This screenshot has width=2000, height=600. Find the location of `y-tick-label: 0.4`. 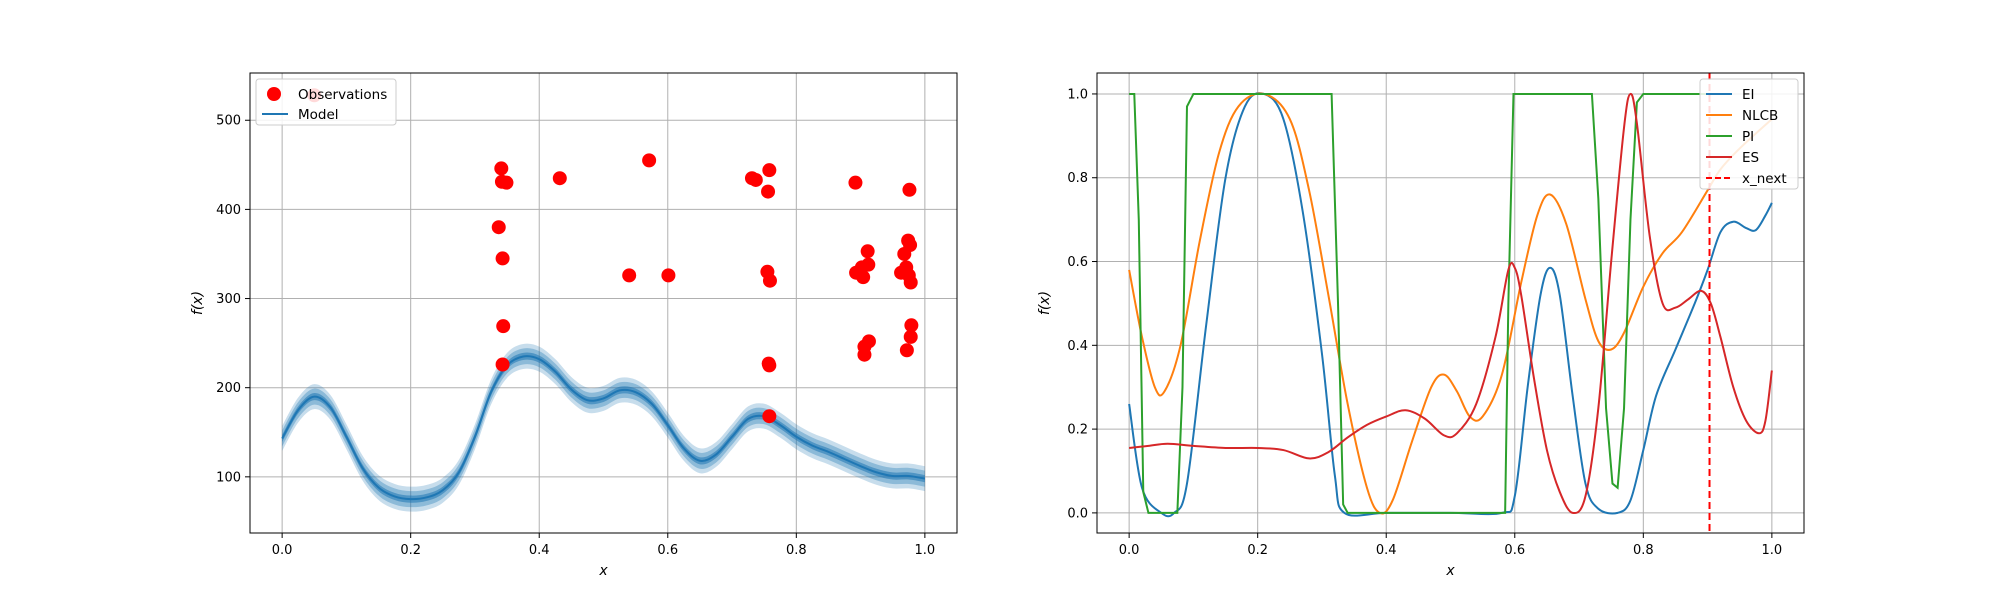

y-tick-label: 0.4 is located at coordinates (1077, 346).